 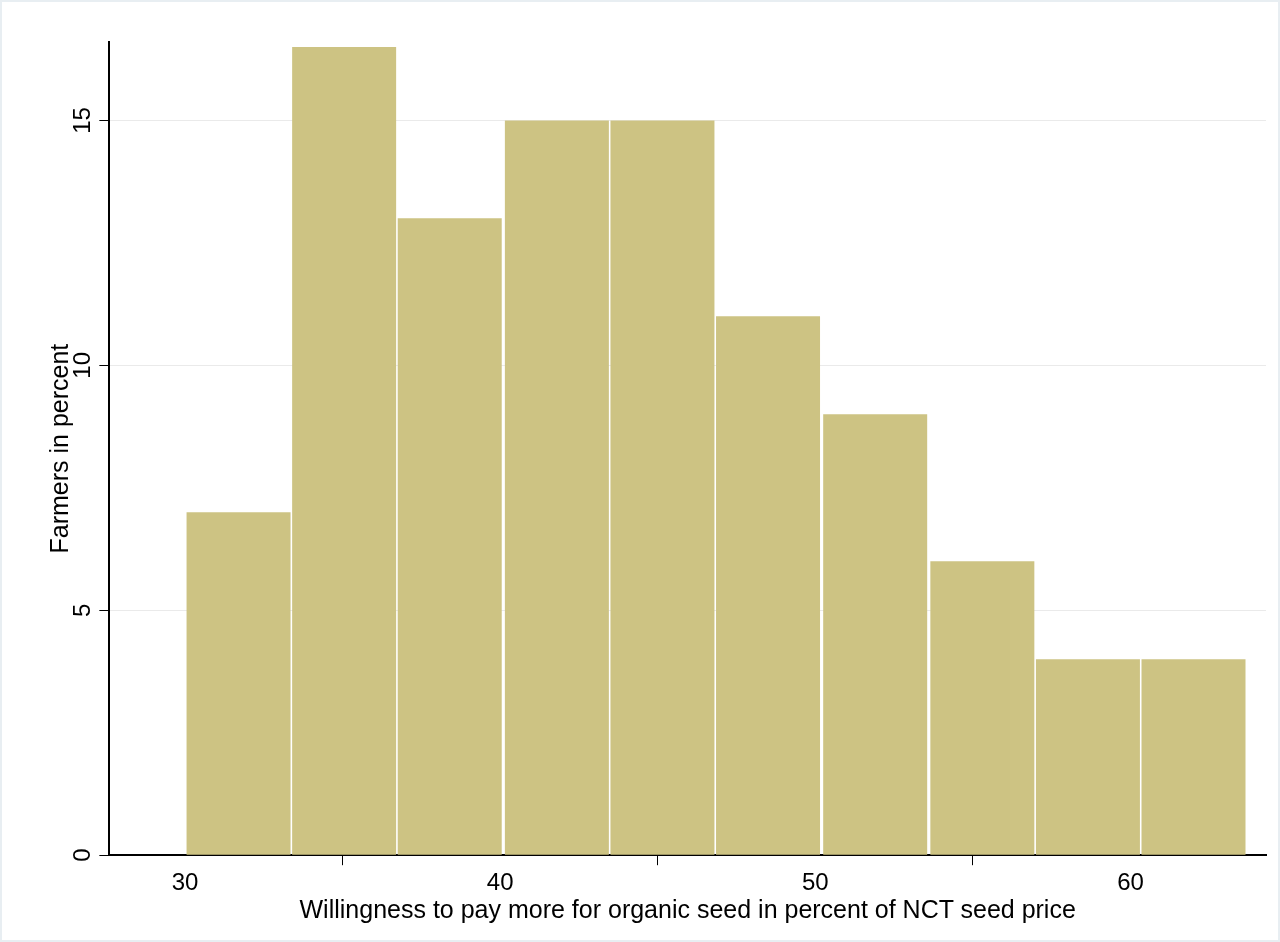 I want to click on x-tick-label: 40, so click(x=500, y=882).